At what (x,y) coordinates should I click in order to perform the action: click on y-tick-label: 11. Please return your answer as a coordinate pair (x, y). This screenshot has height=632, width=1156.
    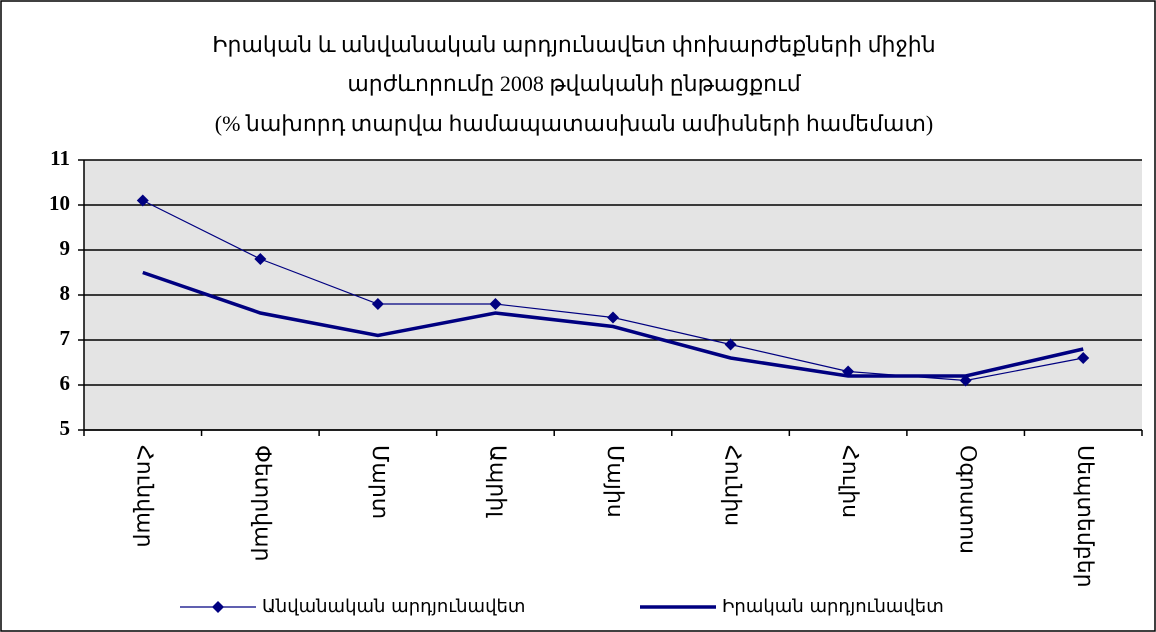
    Looking at the image, I should click on (60, 158).